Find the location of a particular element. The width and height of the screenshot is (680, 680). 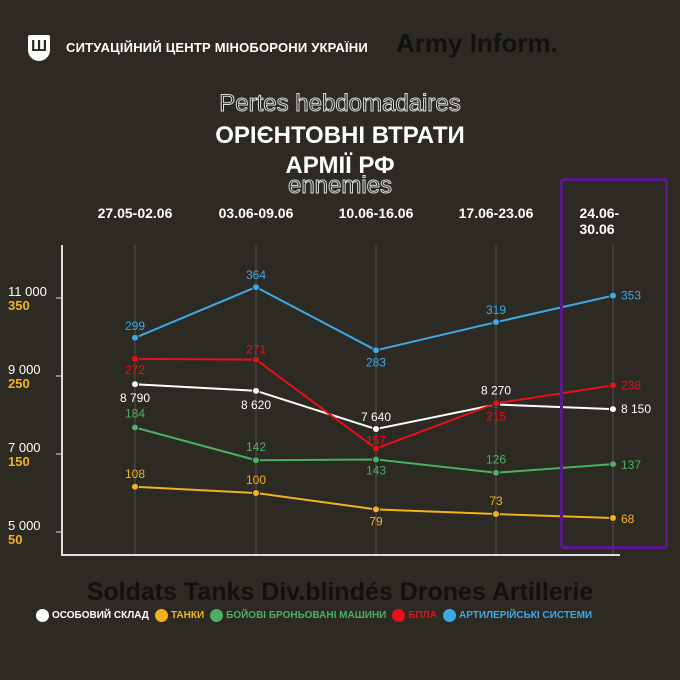

legend-label: ОСОБОВИЙ СКЛАД is located at coordinates (100, 615).